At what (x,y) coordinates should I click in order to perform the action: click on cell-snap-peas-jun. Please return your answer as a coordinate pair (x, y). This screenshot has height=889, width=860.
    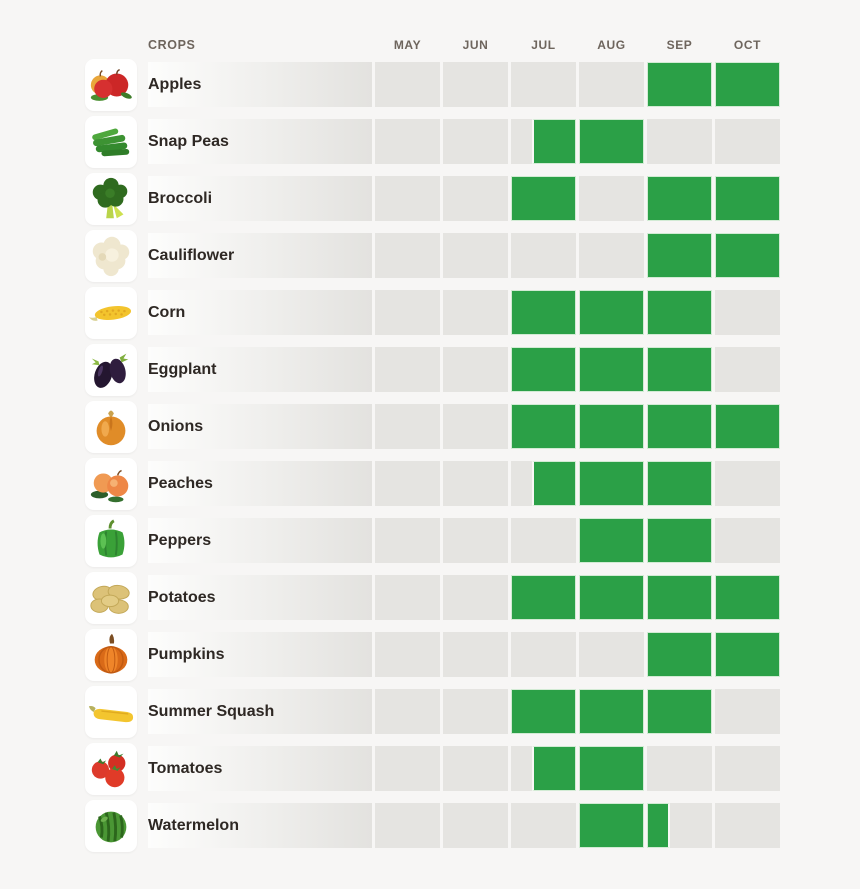
    Looking at the image, I should click on (475, 141).